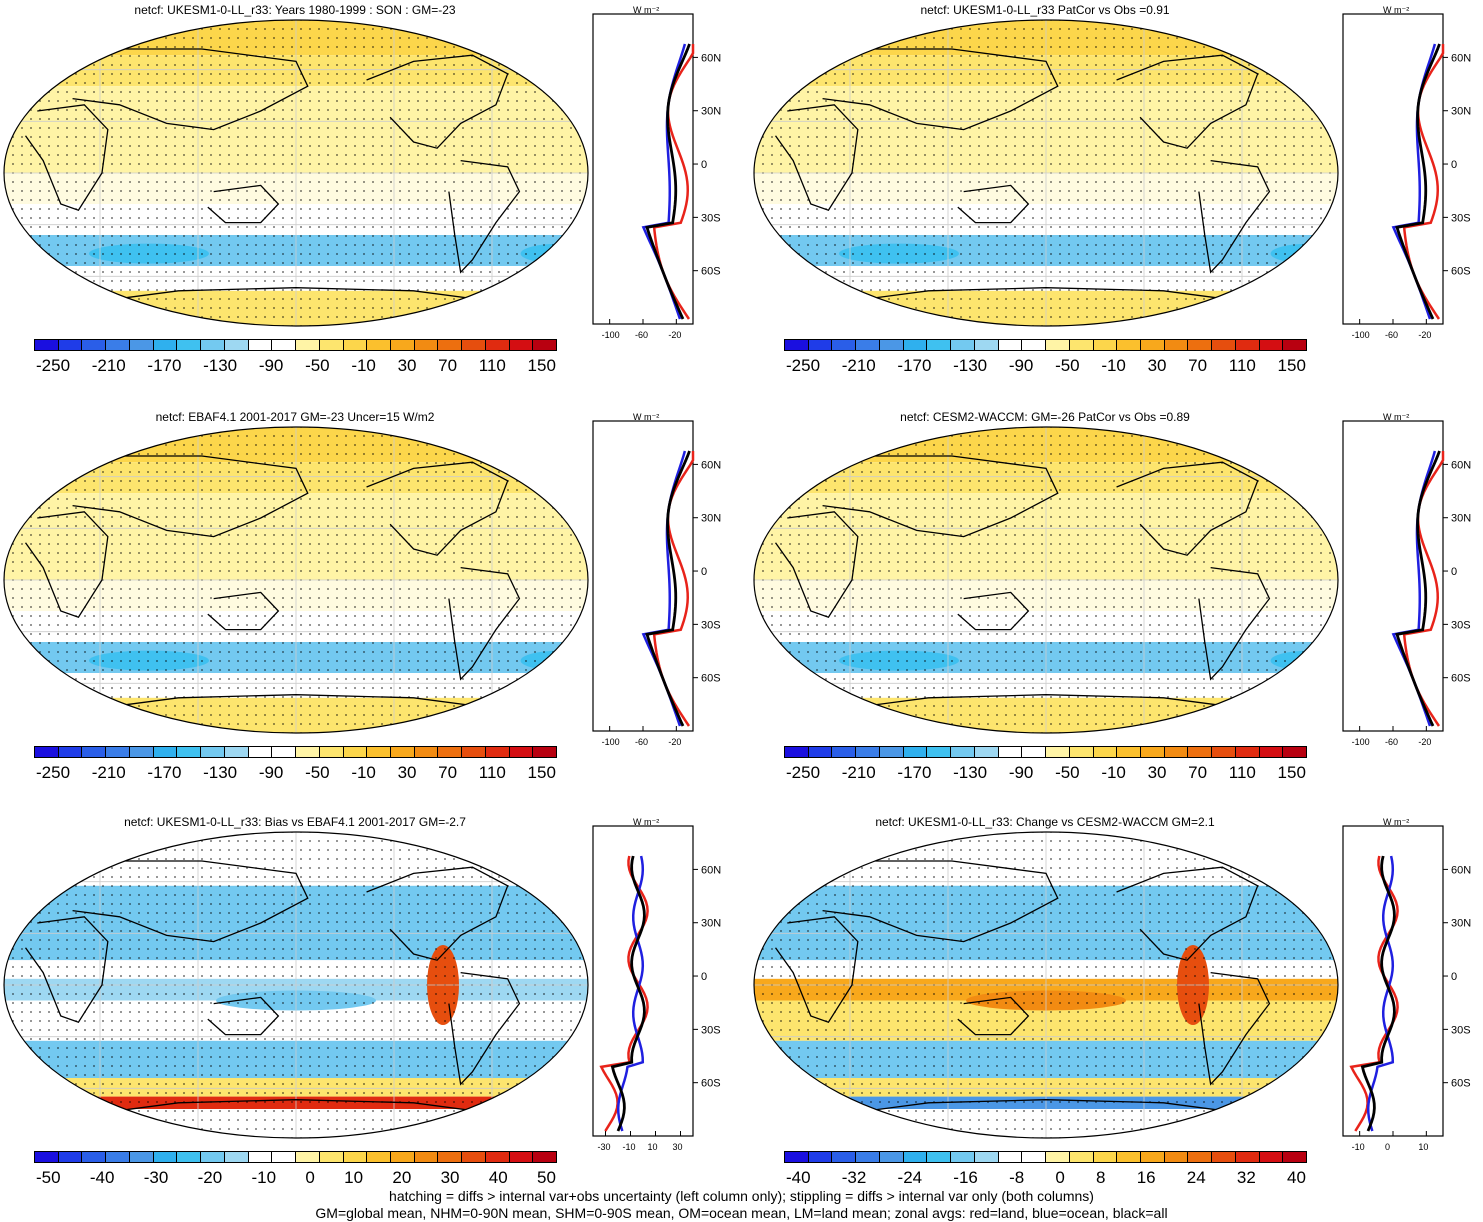  I want to click on colorbar-tick-label: -10, so click(1113, 365).